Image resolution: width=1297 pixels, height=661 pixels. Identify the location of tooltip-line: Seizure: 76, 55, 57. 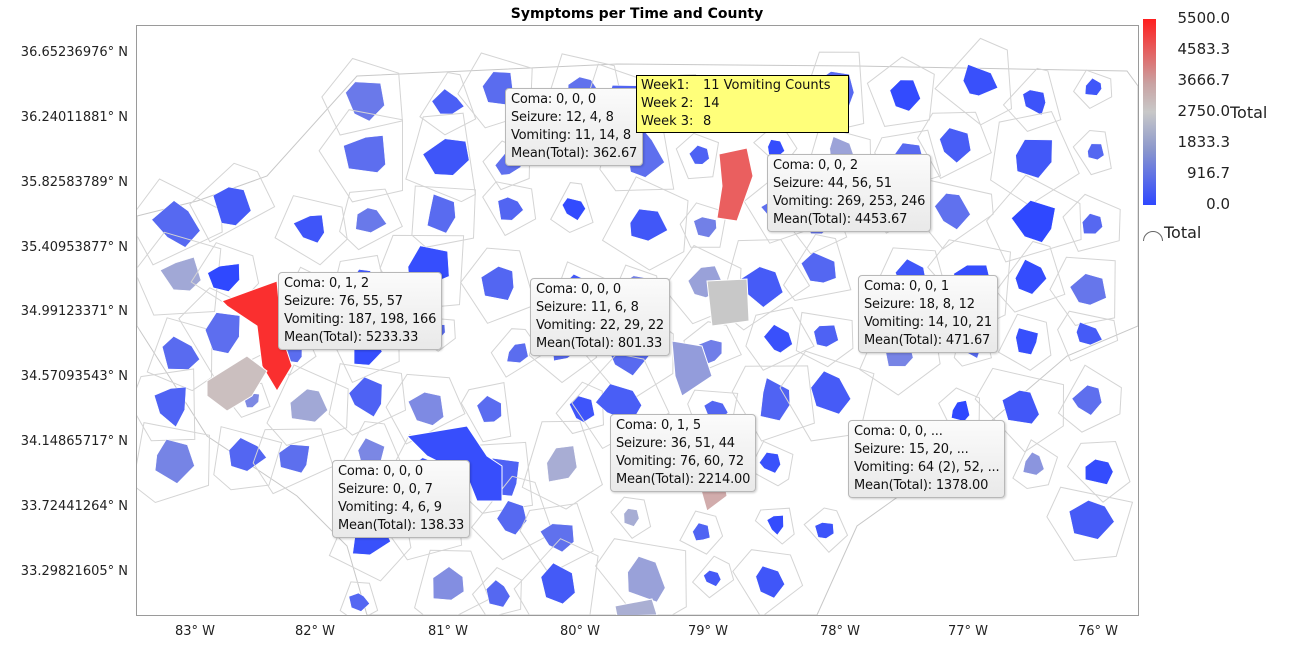
(343, 301).